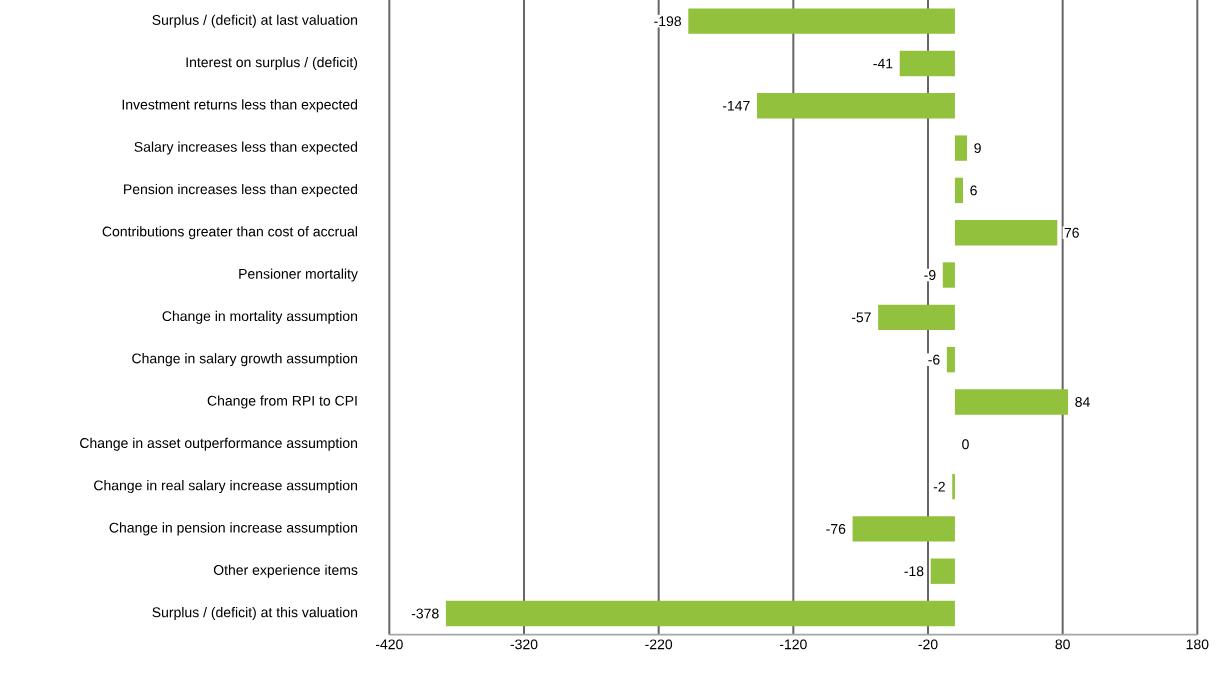  What do you see at coordinates (836, 528) in the screenshot?
I see `data-label: -76` at bounding box center [836, 528].